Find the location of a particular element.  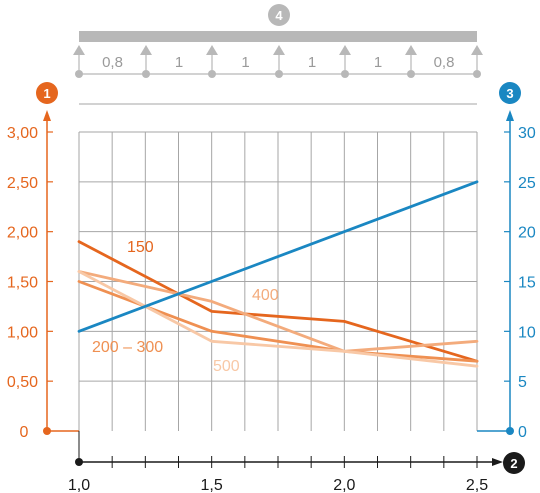

x-axis-marker-label: 2 is located at coordinates (513, 463).